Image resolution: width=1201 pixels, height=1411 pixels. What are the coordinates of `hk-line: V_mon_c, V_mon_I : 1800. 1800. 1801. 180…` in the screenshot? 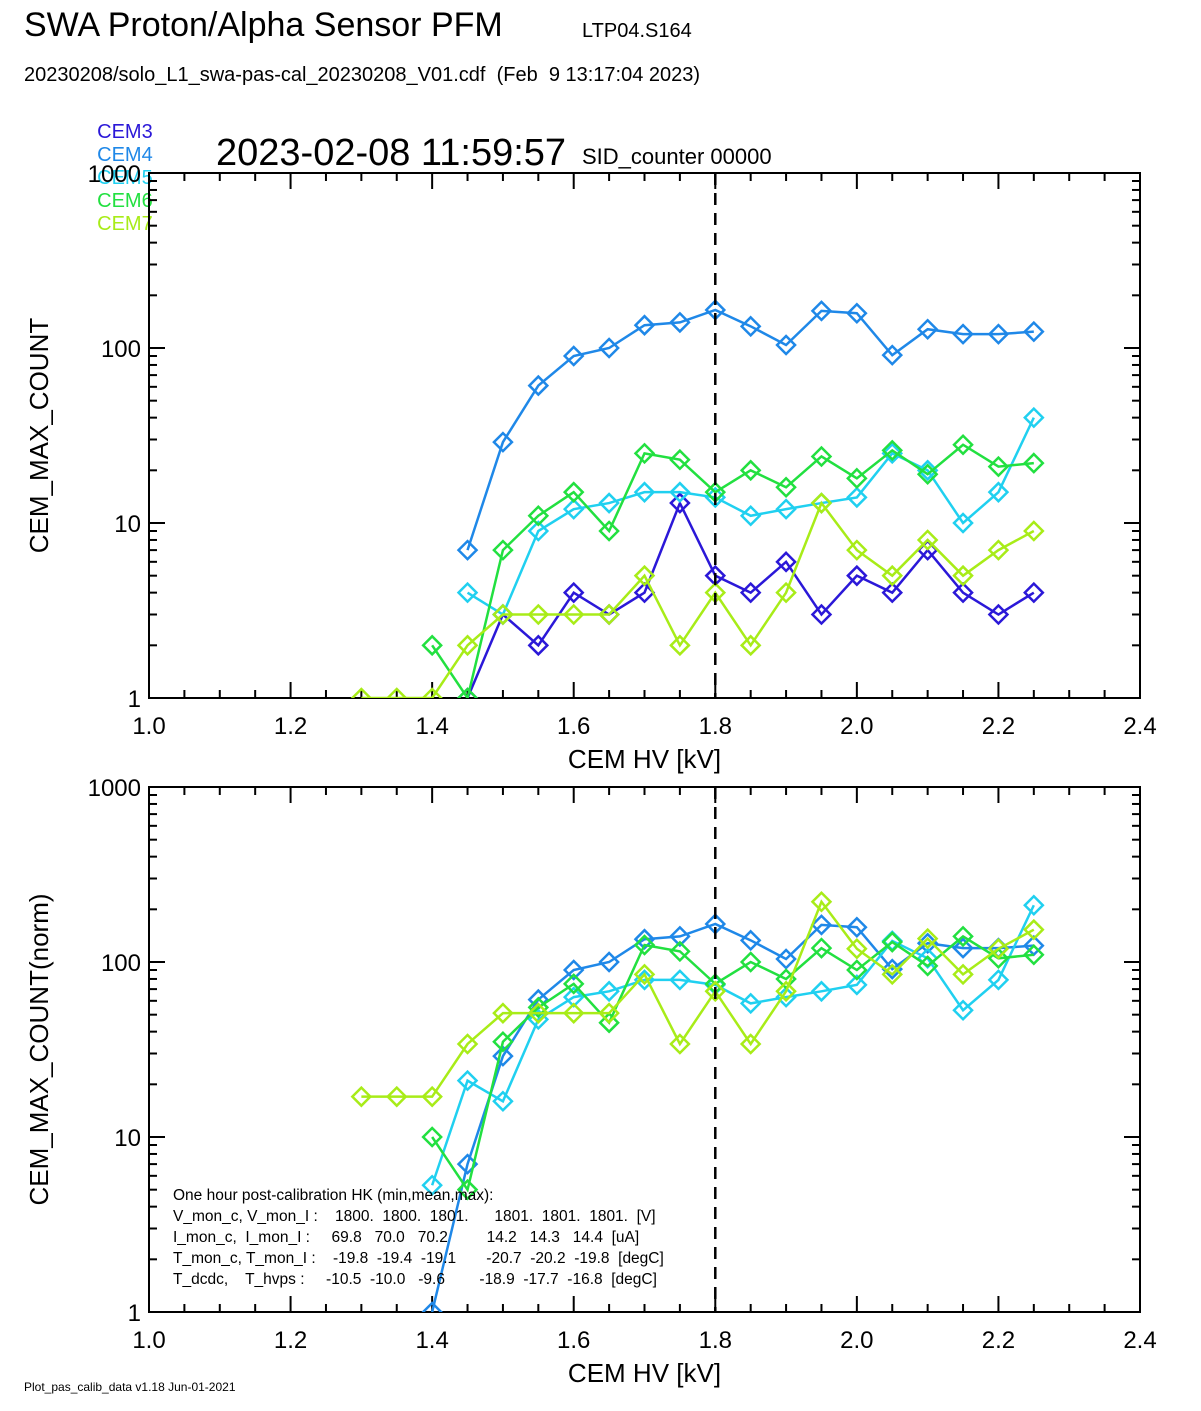 It's located at (414, 1216).